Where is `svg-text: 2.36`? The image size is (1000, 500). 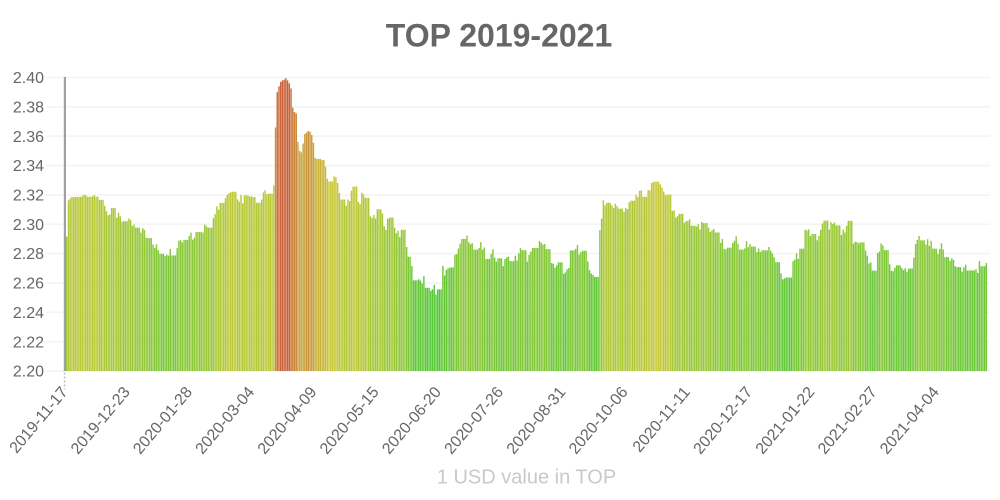
svg-text: 2.36 is located at coordinates (28, 137).